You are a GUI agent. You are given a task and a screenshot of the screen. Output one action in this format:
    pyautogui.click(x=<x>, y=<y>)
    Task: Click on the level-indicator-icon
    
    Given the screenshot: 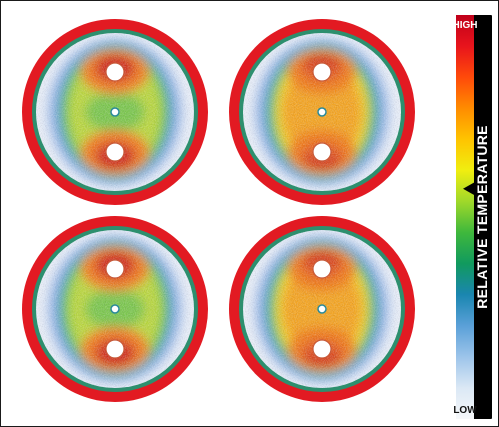 What is the action you would take?
    pyautogui.click(x=471, y=188)
    